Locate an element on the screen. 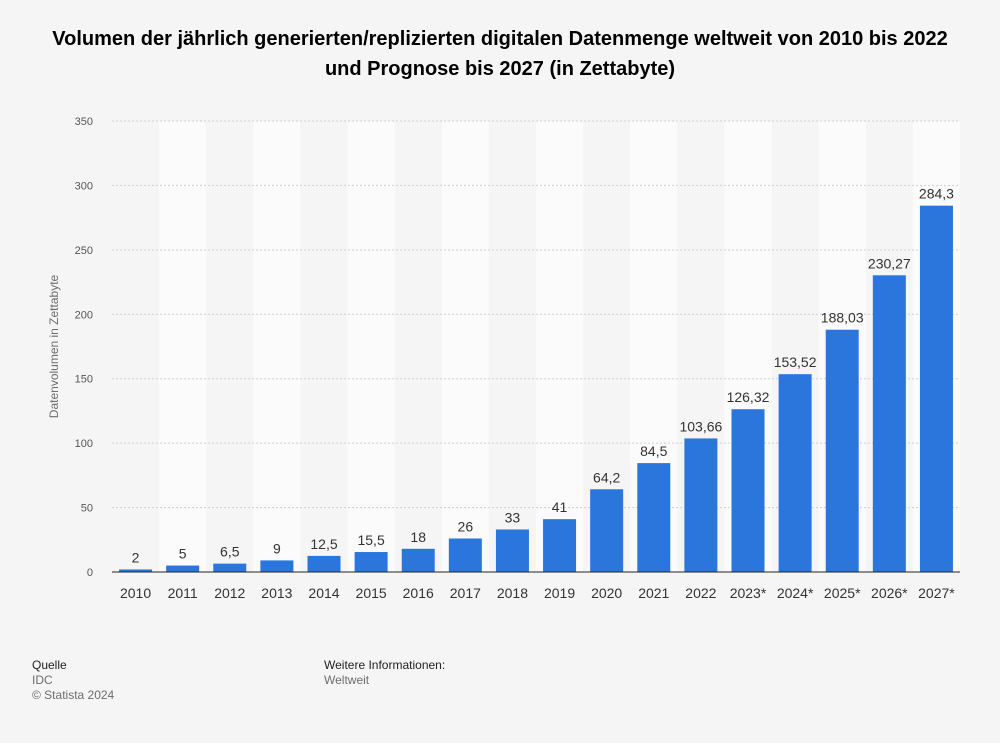 This screenshot has width=1000, height=743. x-tick-label: 2010 is located at coordinates (135, 593).